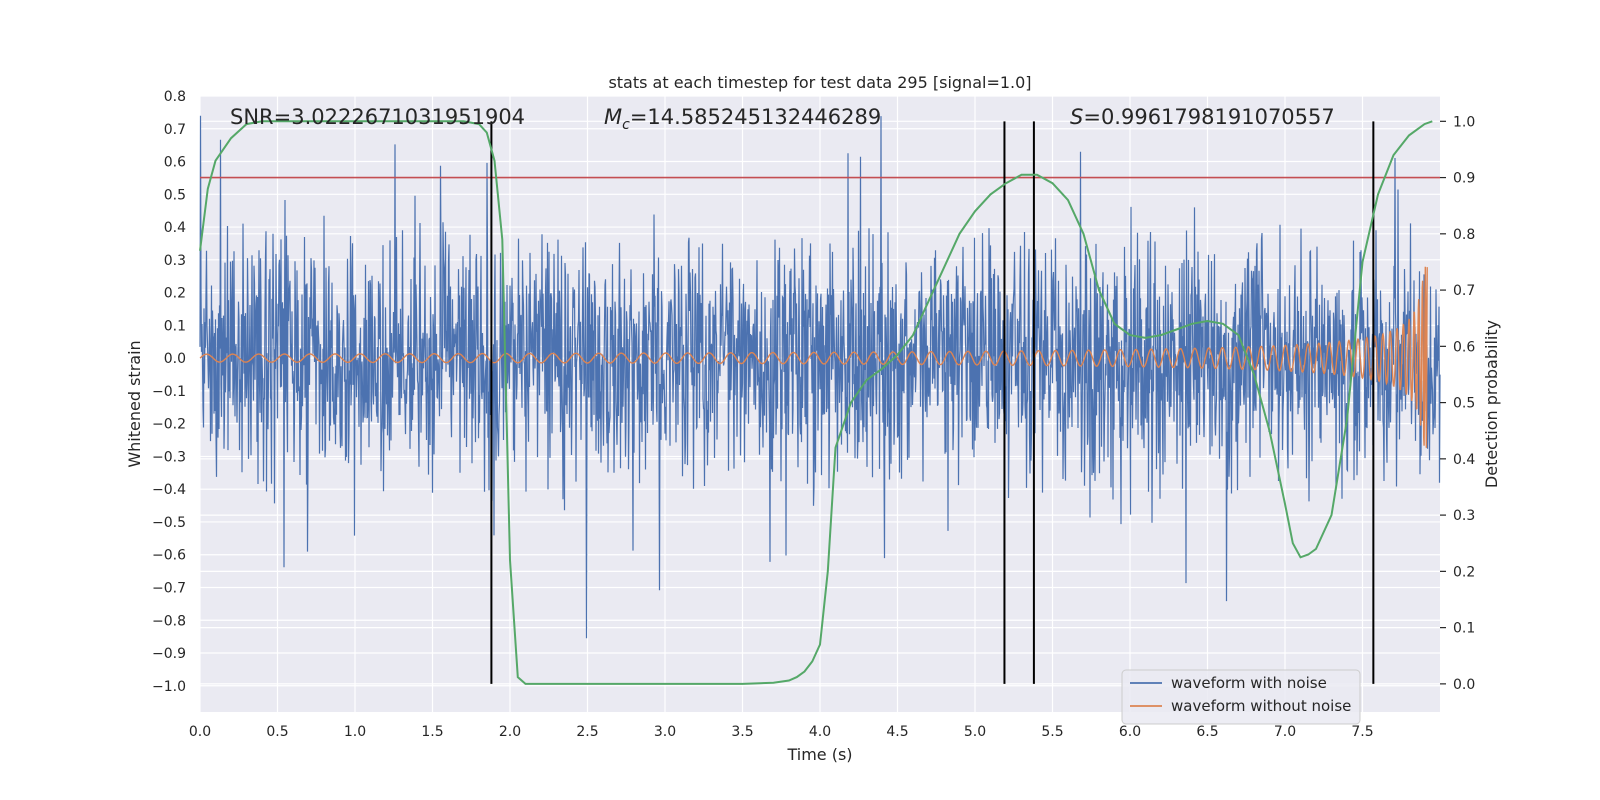 The width and height of the screenshot is (1600, 800). What do you see at coordinates (819, 754) in the screenshot?
I see `x-axis-label: Time (s)` at bounding box center [819, 754].